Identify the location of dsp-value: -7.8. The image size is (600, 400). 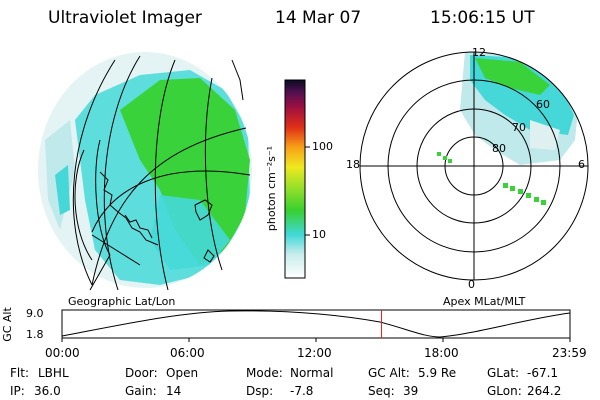
(302, 391).